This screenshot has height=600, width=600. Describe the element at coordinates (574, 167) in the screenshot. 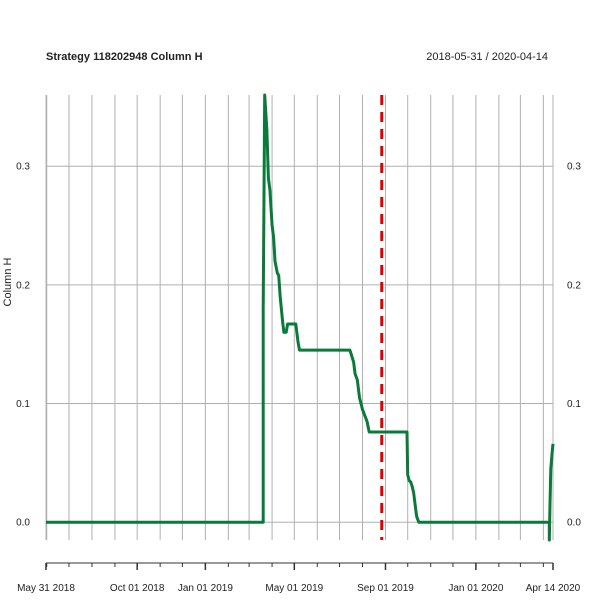

I see `y-tick-label-right: 0.3` at that location.